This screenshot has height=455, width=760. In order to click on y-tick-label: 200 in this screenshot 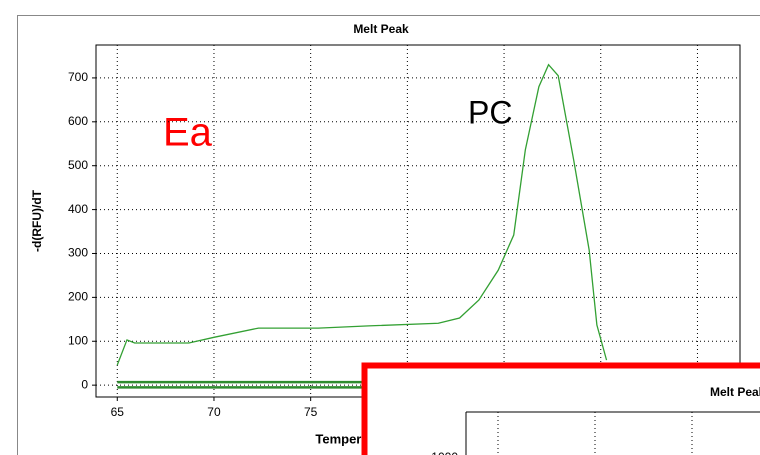, I will do `click(78, 297)`.